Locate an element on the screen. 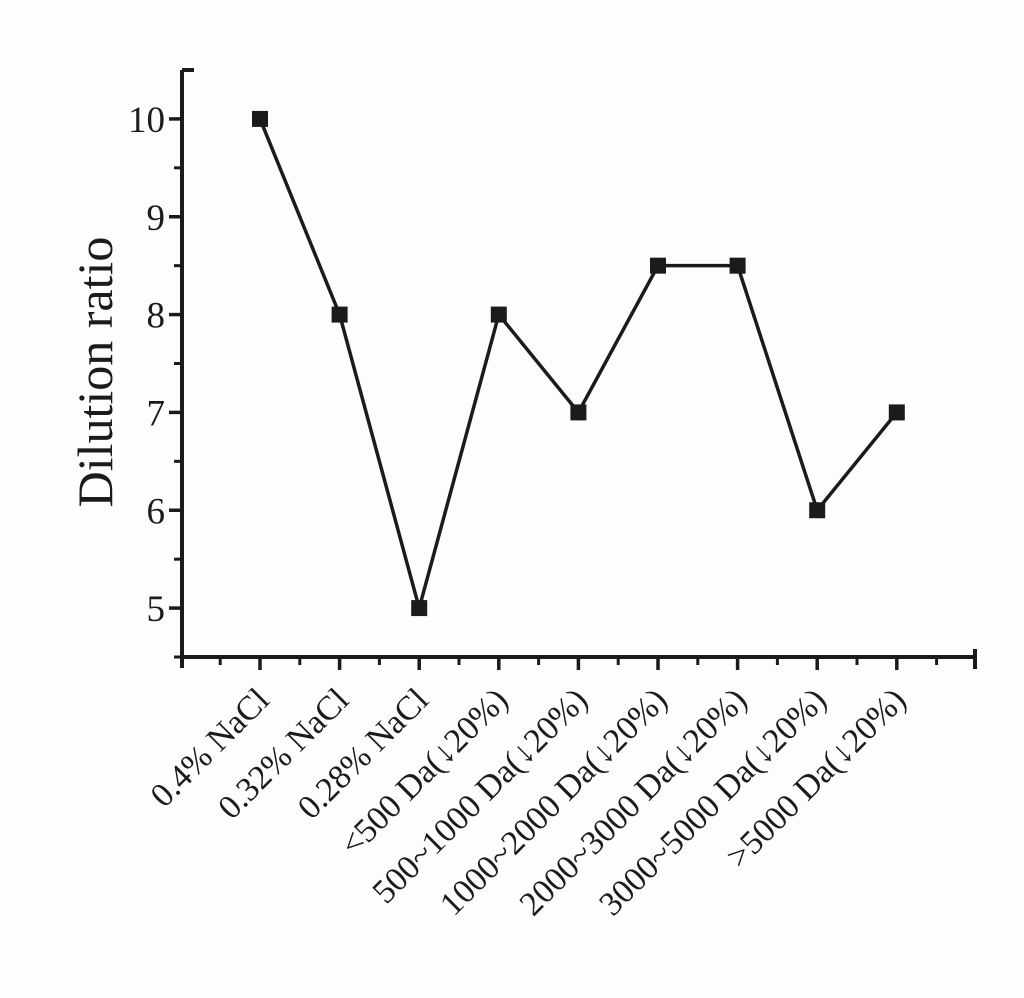 This screenshot has height=998, width=1024. y-tick-label: 8 is located at coordinates (156, 316).